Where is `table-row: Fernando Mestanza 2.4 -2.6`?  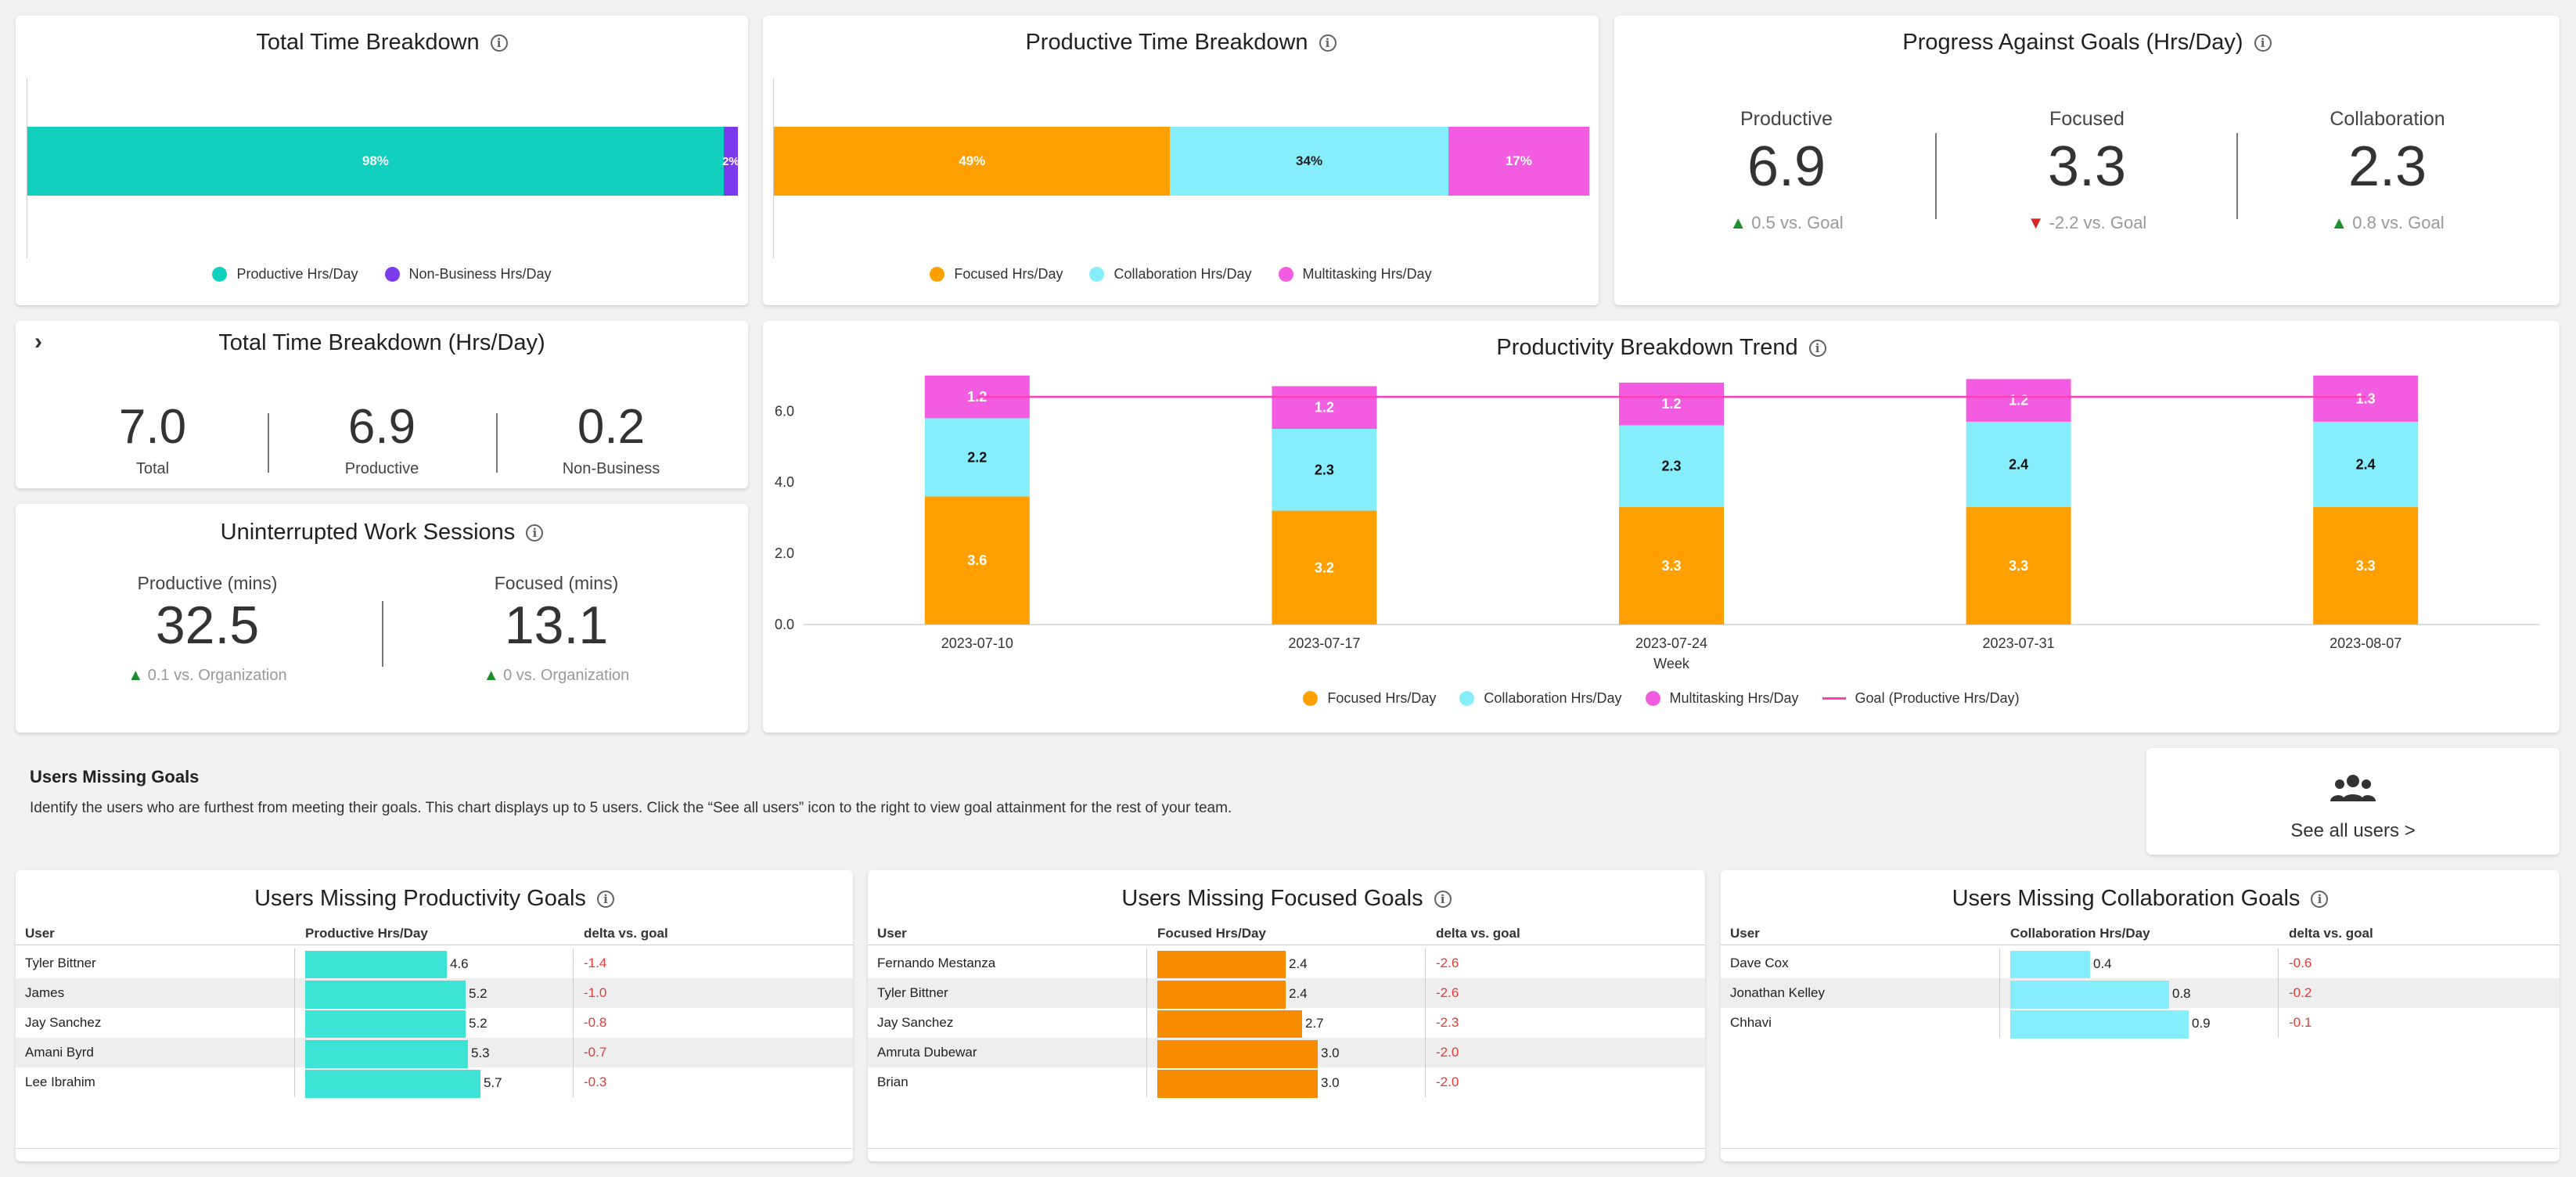
table-row: Fernando Mestanza 2.4 -2.6 is located at coordinates (1287, 963).